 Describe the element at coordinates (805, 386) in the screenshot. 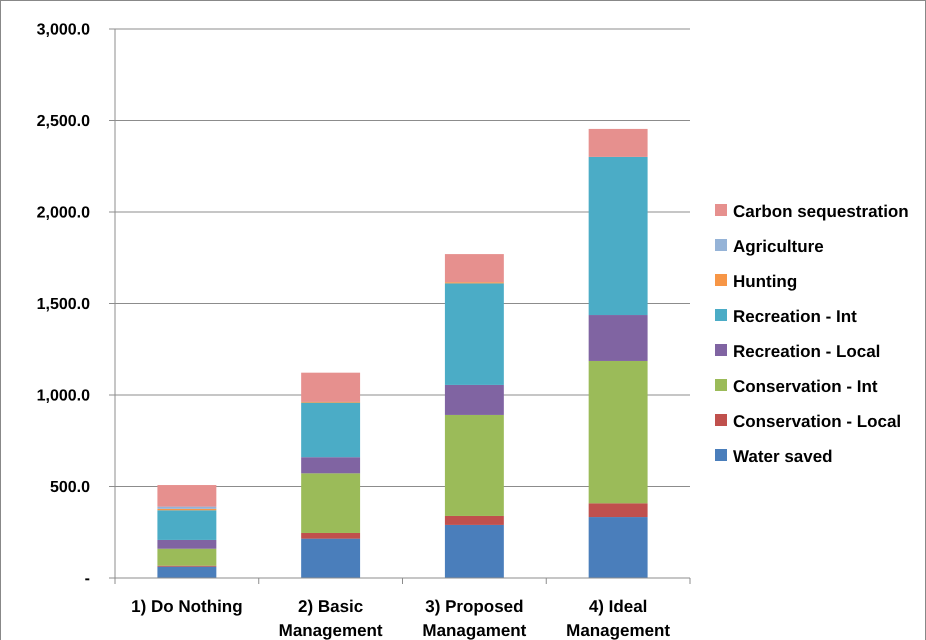

I see `legend-label: Conservation - Int` at that location.